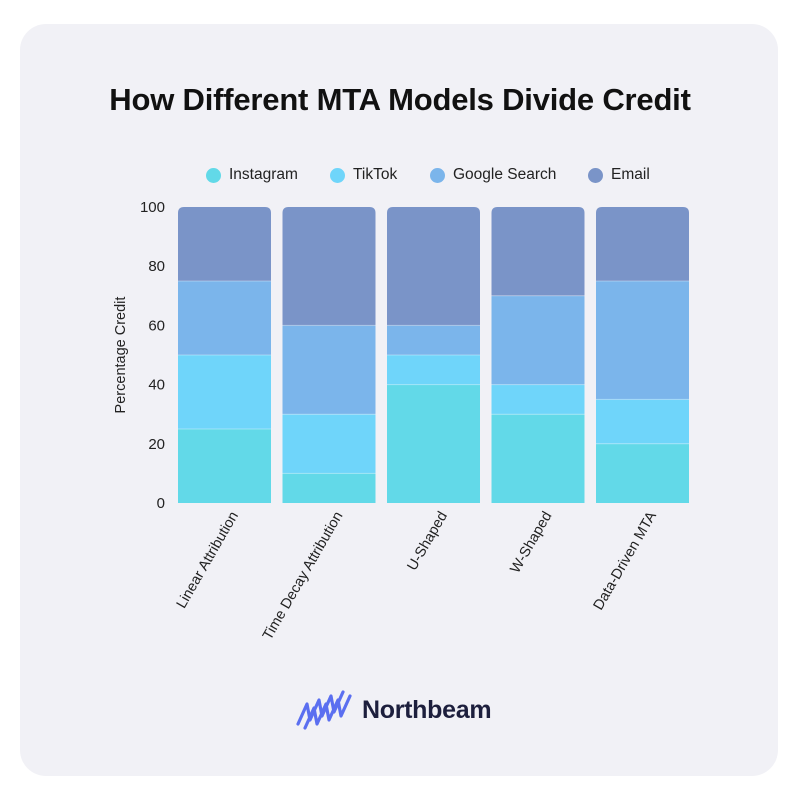  I want to click on chart-title: How Different MTA Models Divide Credit, so click(400, 99).